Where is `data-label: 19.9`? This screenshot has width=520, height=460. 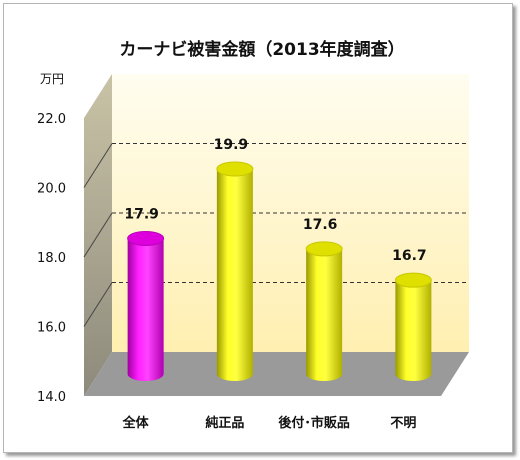
data-label: 19.9 is located at coordinates (231, 145).